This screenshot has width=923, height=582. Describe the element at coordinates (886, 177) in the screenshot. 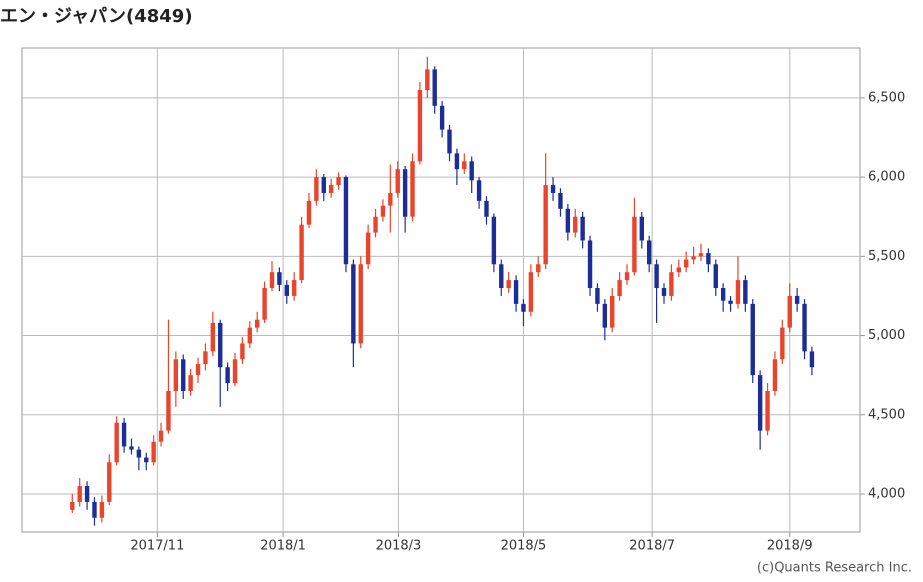

I see `y-tick-label: 6,000` at that location.